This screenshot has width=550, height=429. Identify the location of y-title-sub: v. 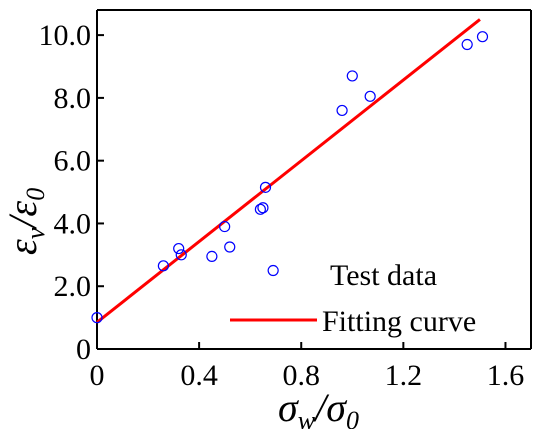
(35, 233).